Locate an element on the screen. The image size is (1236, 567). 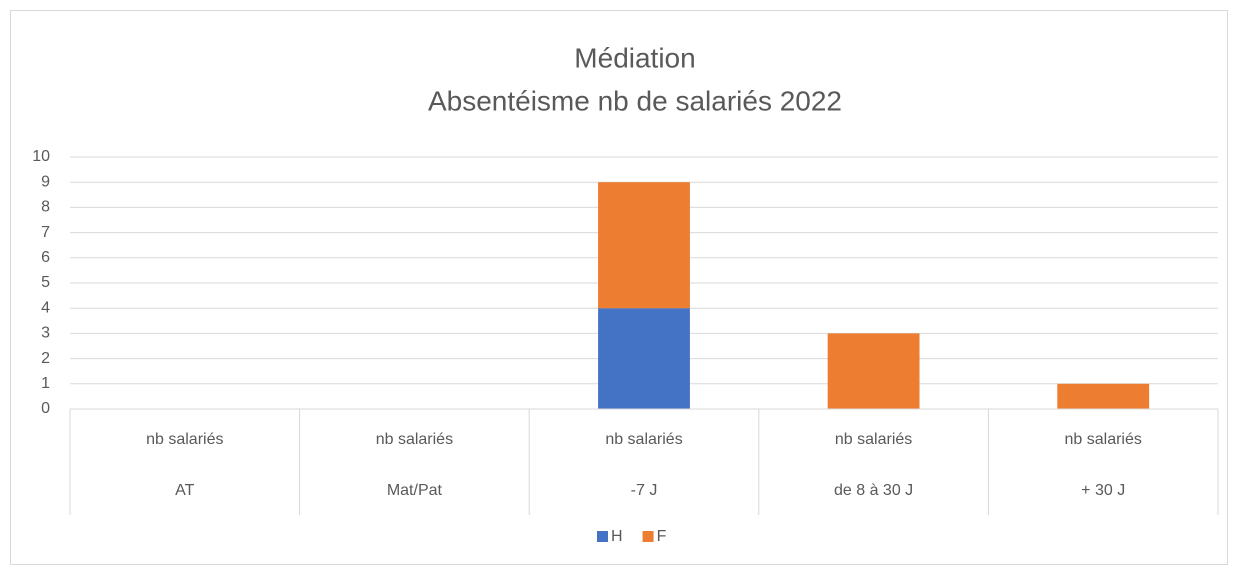
chart-subtitle: Absentéisme nb de salariés 2022 is located at coordinates (635, 100).